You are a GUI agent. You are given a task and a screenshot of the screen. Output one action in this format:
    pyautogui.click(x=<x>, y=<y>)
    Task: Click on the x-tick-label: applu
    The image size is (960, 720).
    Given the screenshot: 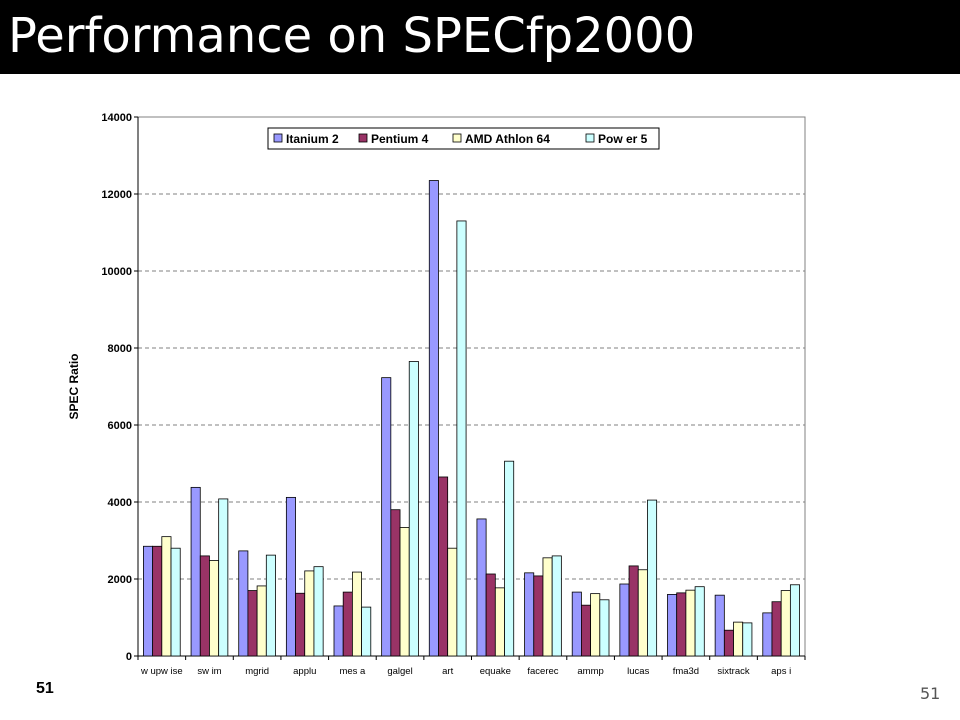 What is the action you would take?
    pyautogui.click(x=304, y=671)
    